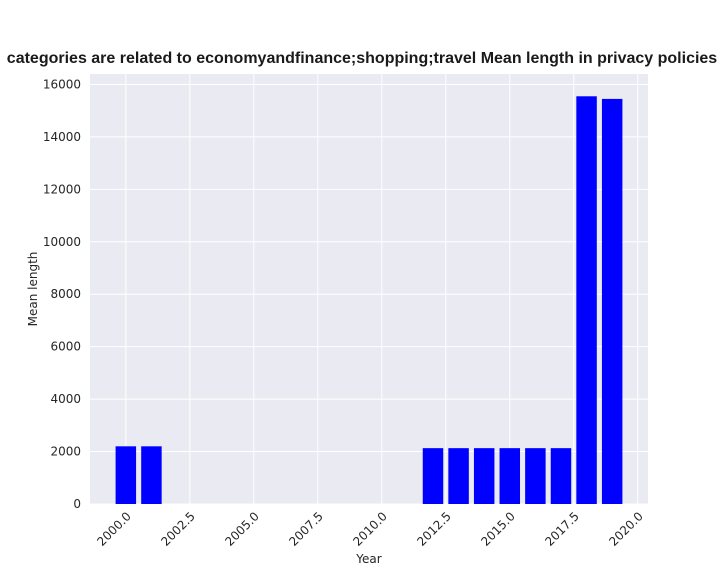 The image size is (720, 576). Describe the element at coordinates (62, 242) in the screenshot. I see `y-tick-label: 10000` at that location.